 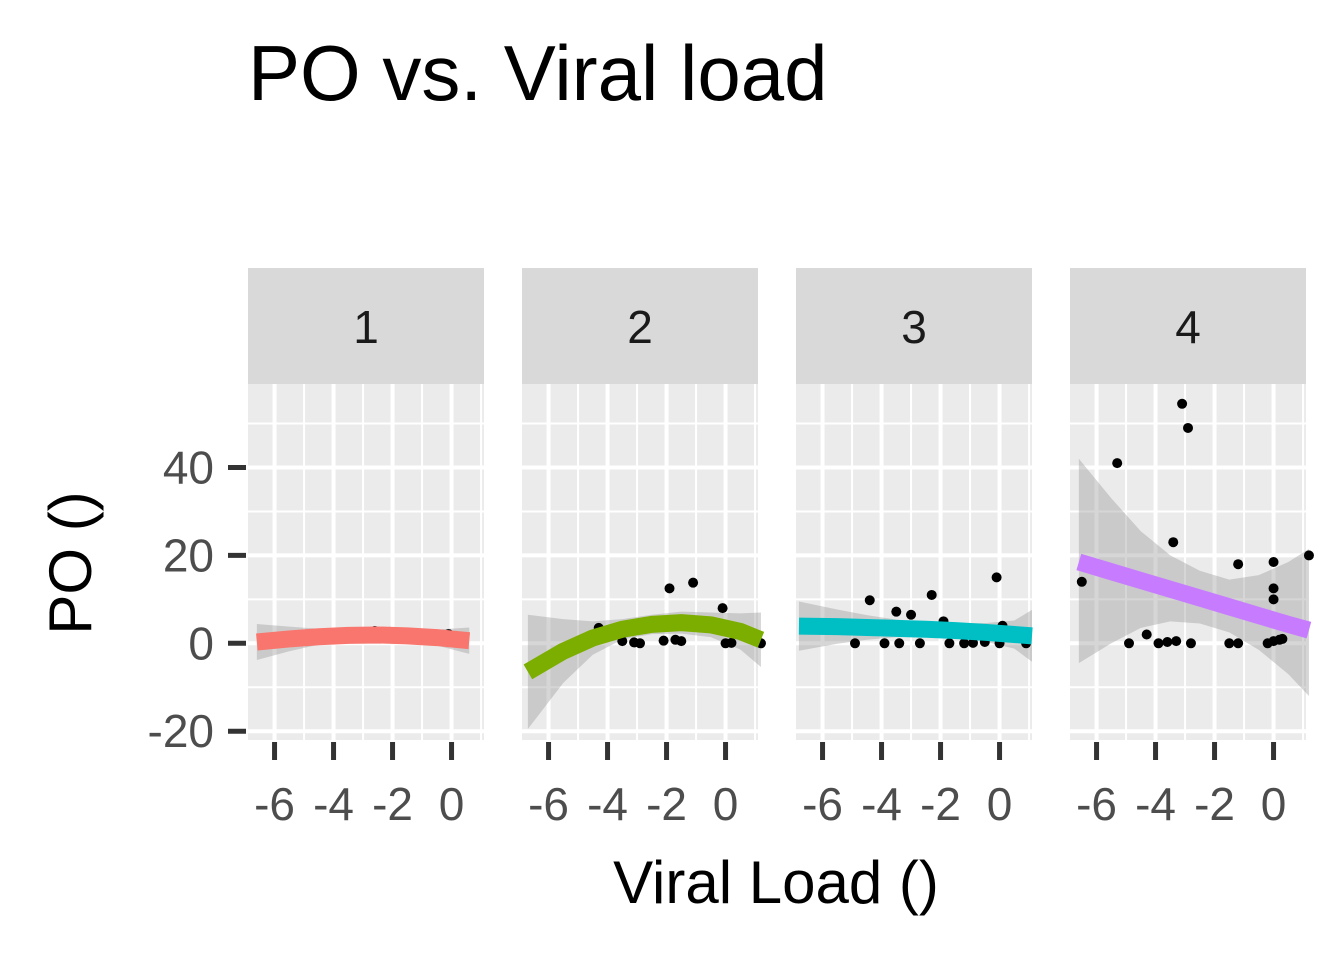 I want to click on y-axis: -20 0 20 40, so click(x=197, y=599).